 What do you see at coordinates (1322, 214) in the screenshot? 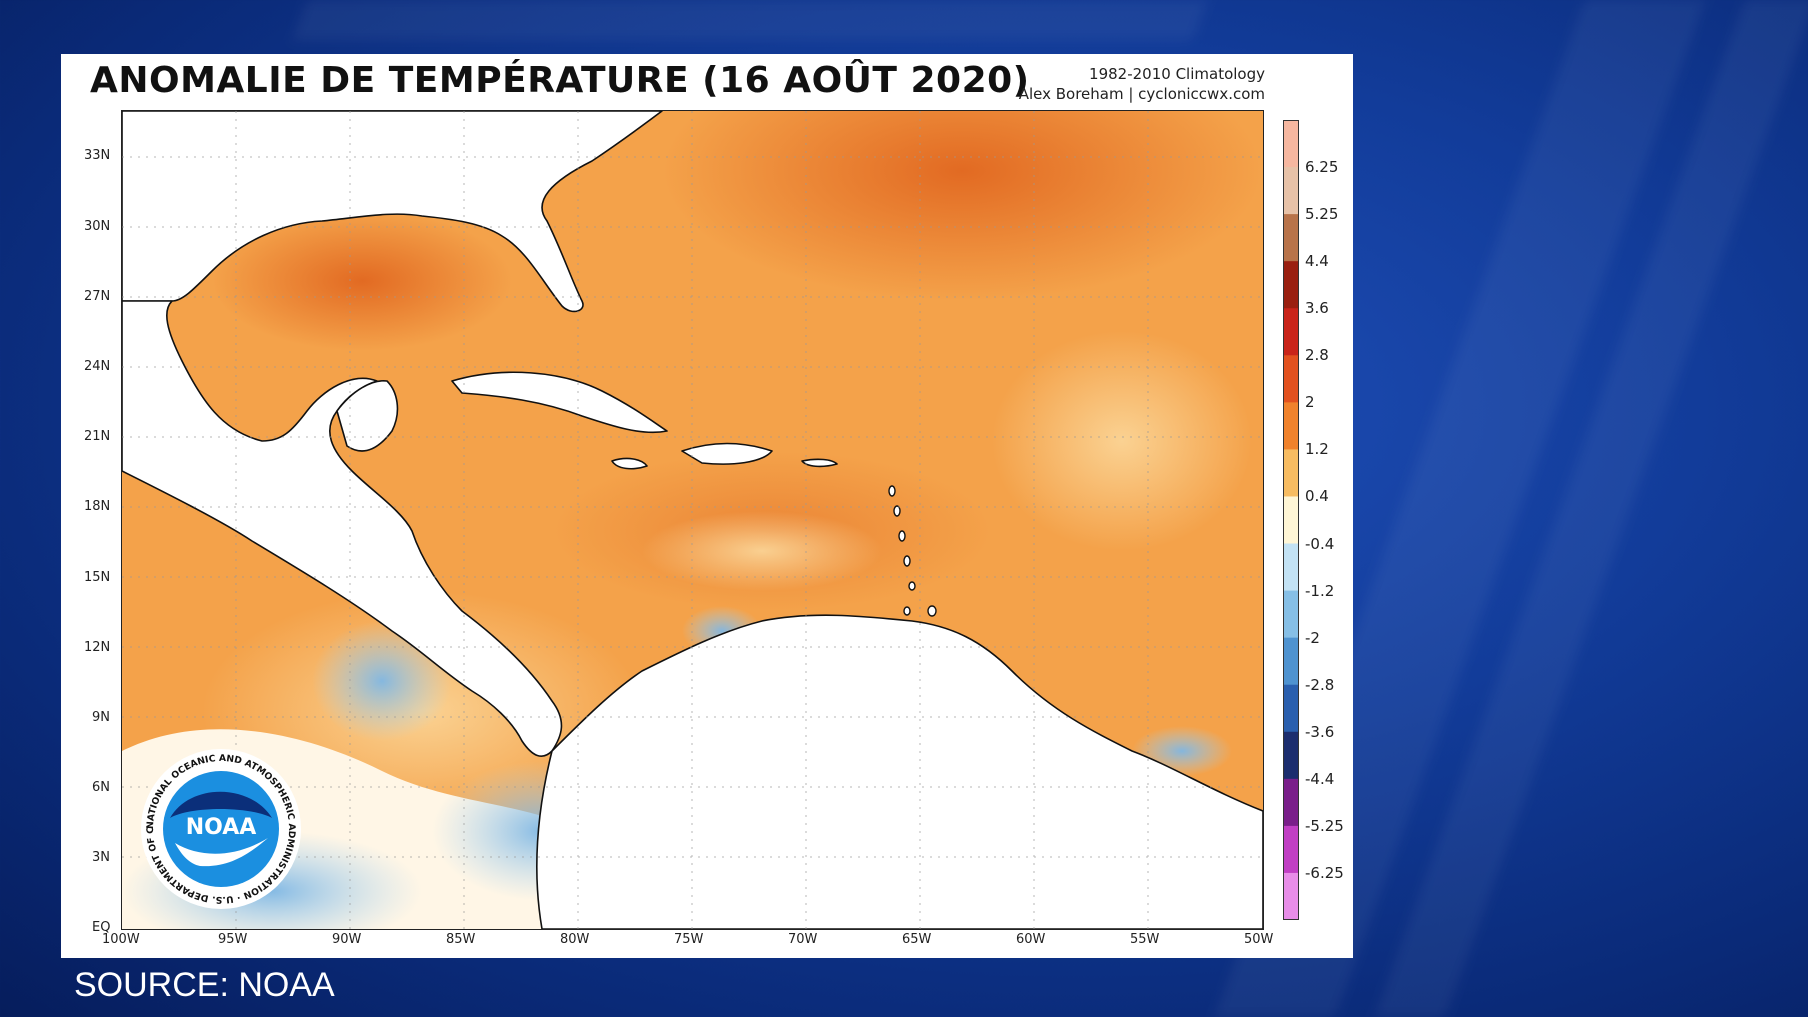
I see `colorbar-tick-label: 5.25` at bounding box center [1322, 214].